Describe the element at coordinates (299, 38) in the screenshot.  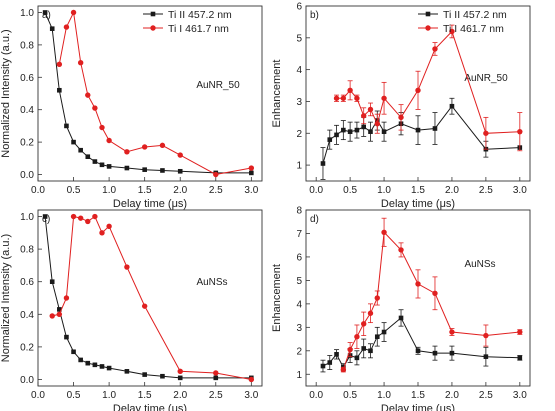
I see `y-tick-label: 5` at that location.